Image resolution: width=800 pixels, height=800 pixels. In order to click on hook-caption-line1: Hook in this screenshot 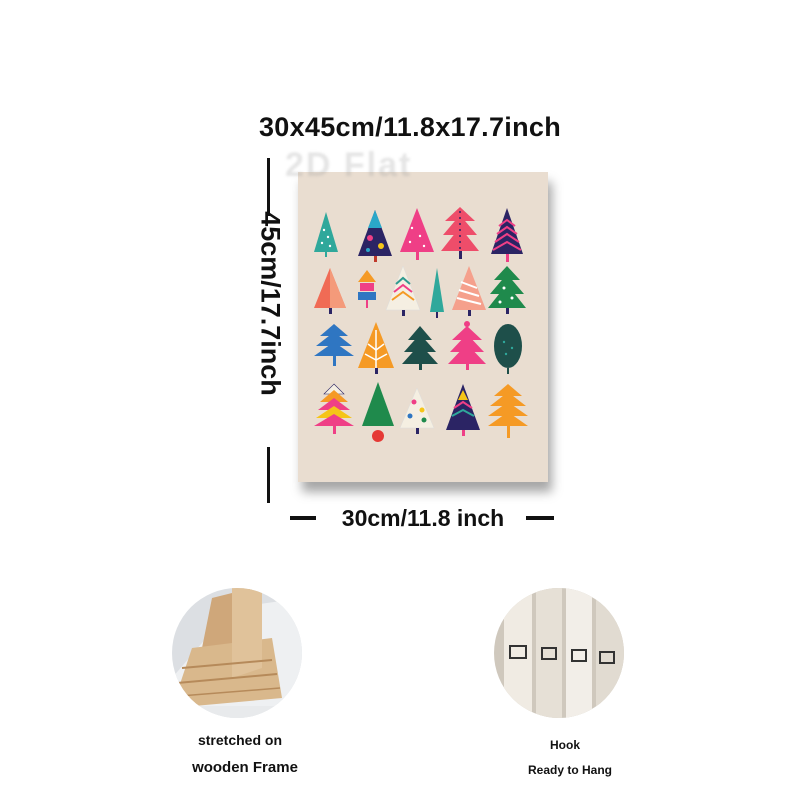, I will do `click(565, 745)`.